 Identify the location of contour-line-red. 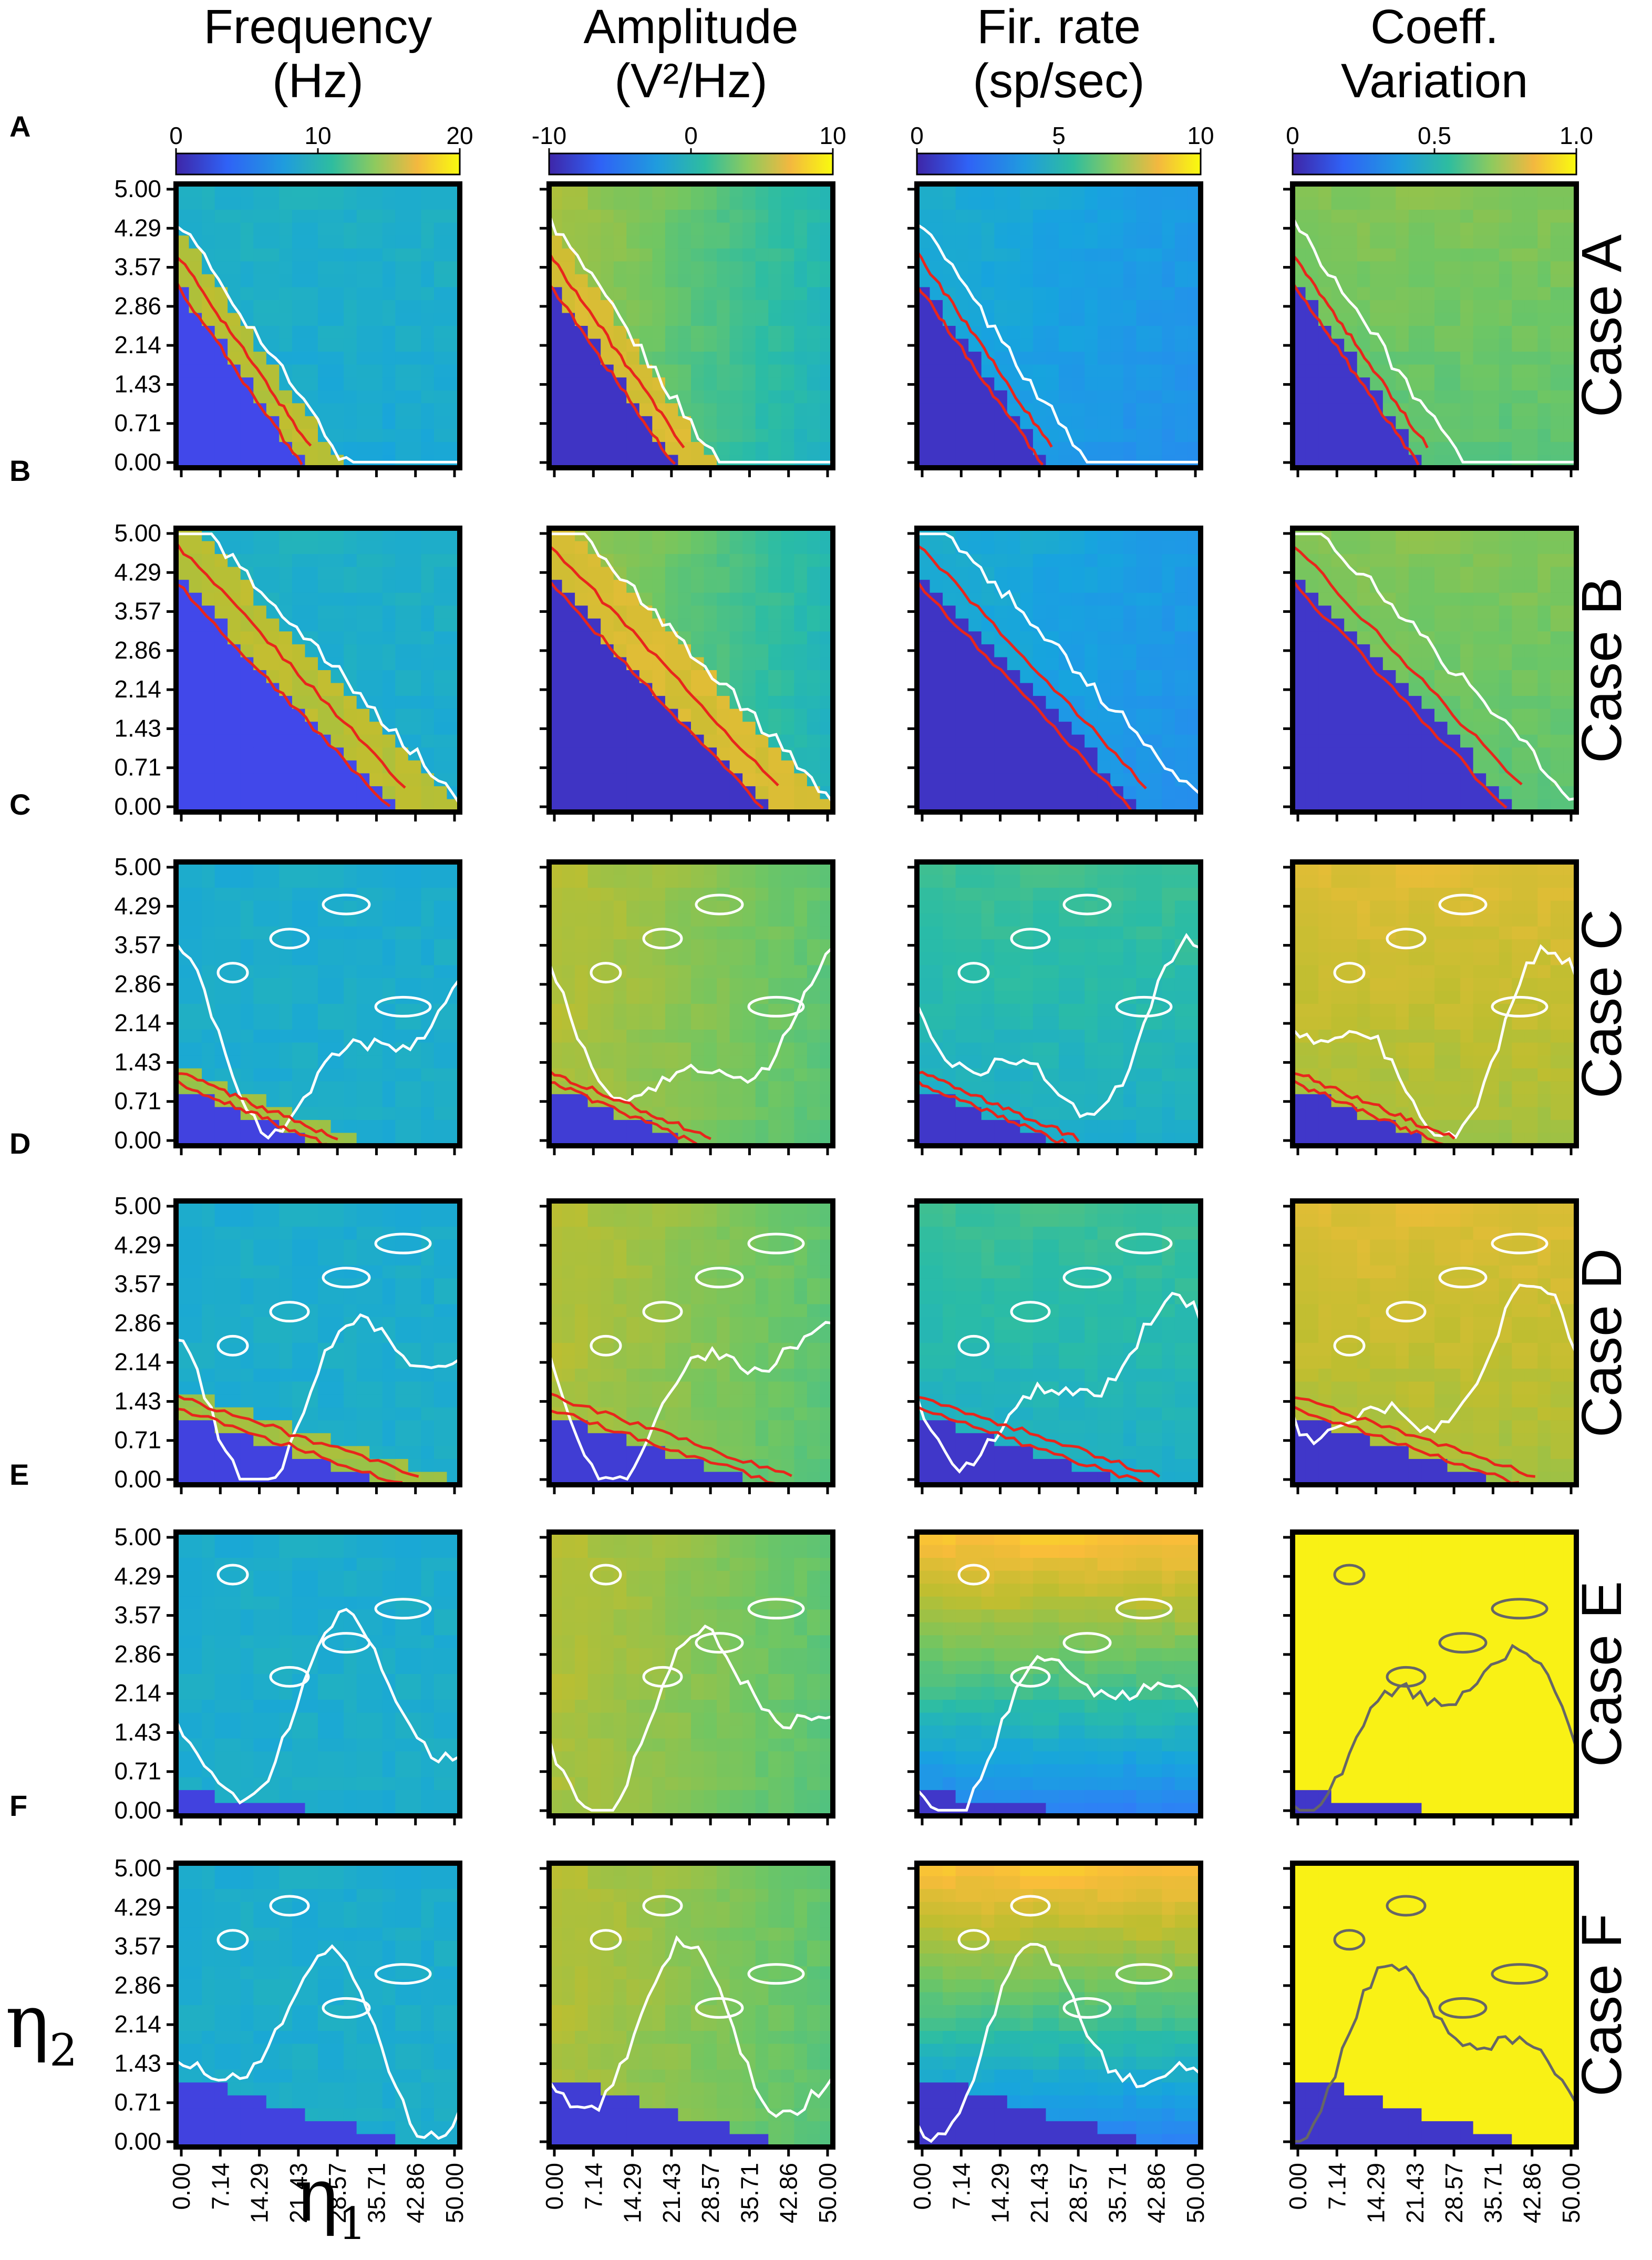
(283, 694).